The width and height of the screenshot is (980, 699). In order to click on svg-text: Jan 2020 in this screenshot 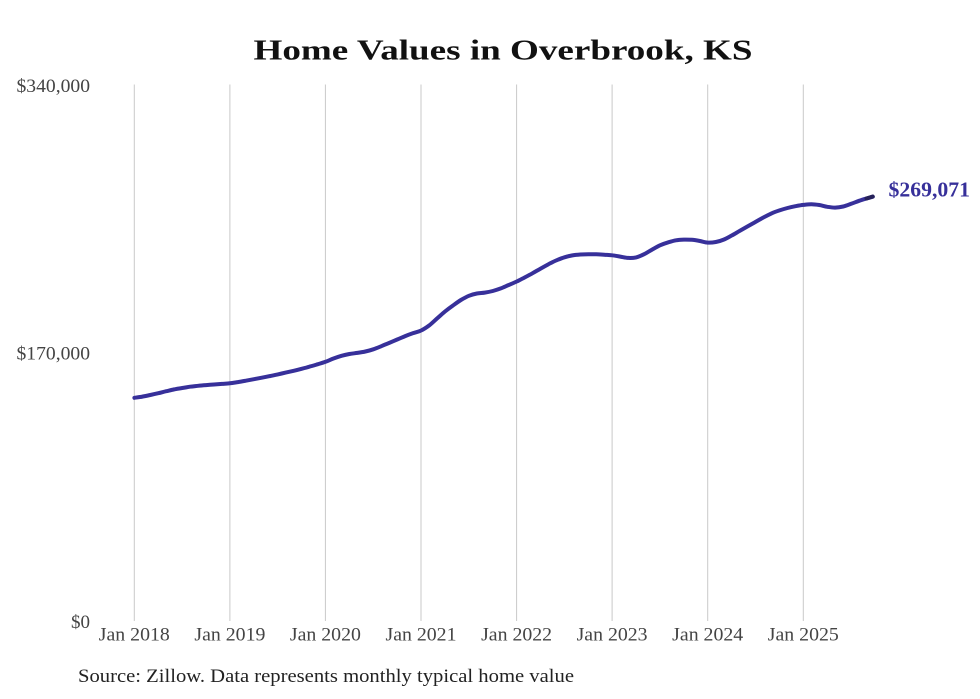, I will do `click(325, 635)`.